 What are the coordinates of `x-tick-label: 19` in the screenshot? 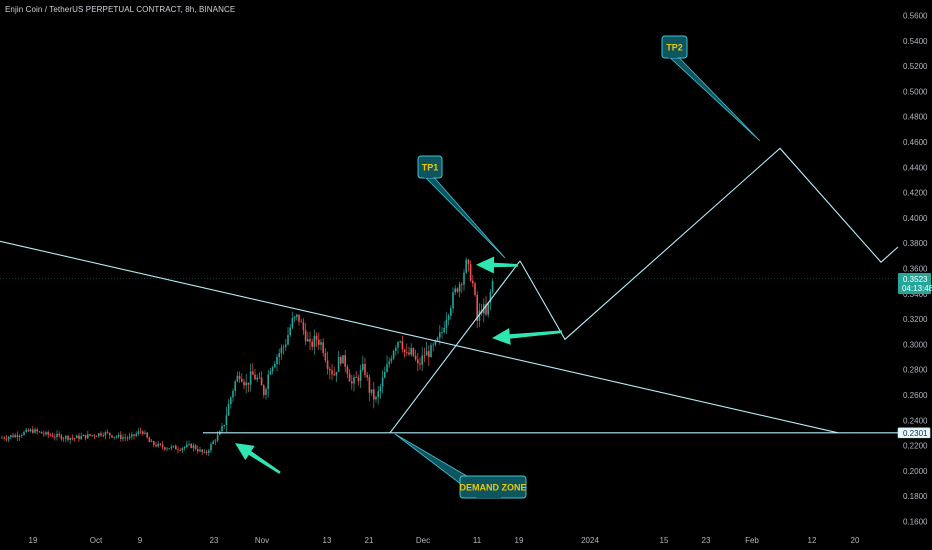 It's located at (519, 540).